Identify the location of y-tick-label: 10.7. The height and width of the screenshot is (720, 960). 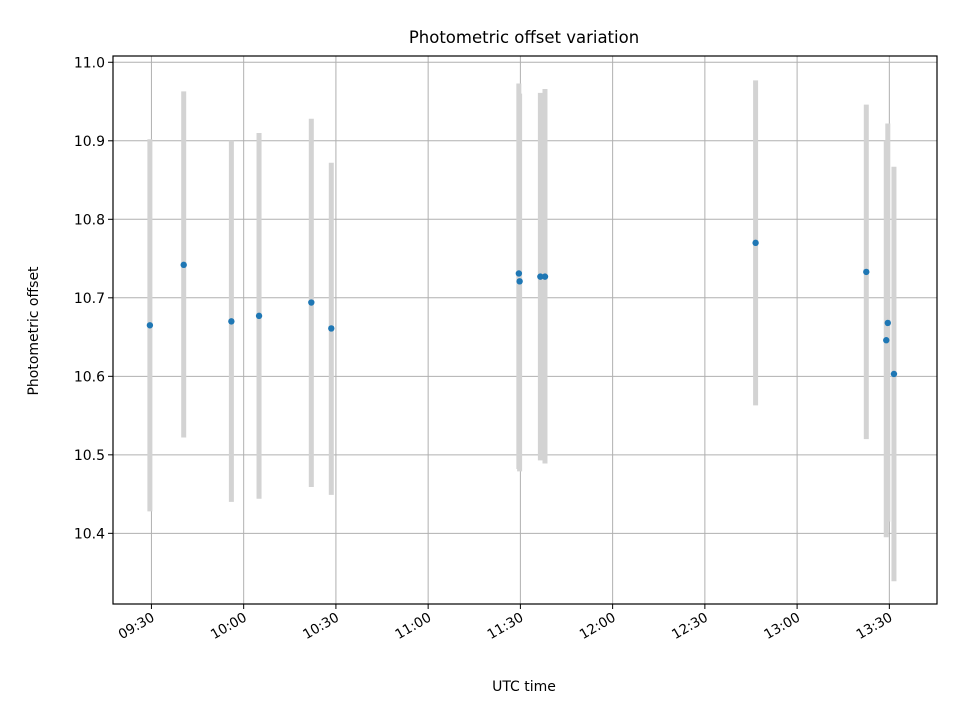
(89, 299).